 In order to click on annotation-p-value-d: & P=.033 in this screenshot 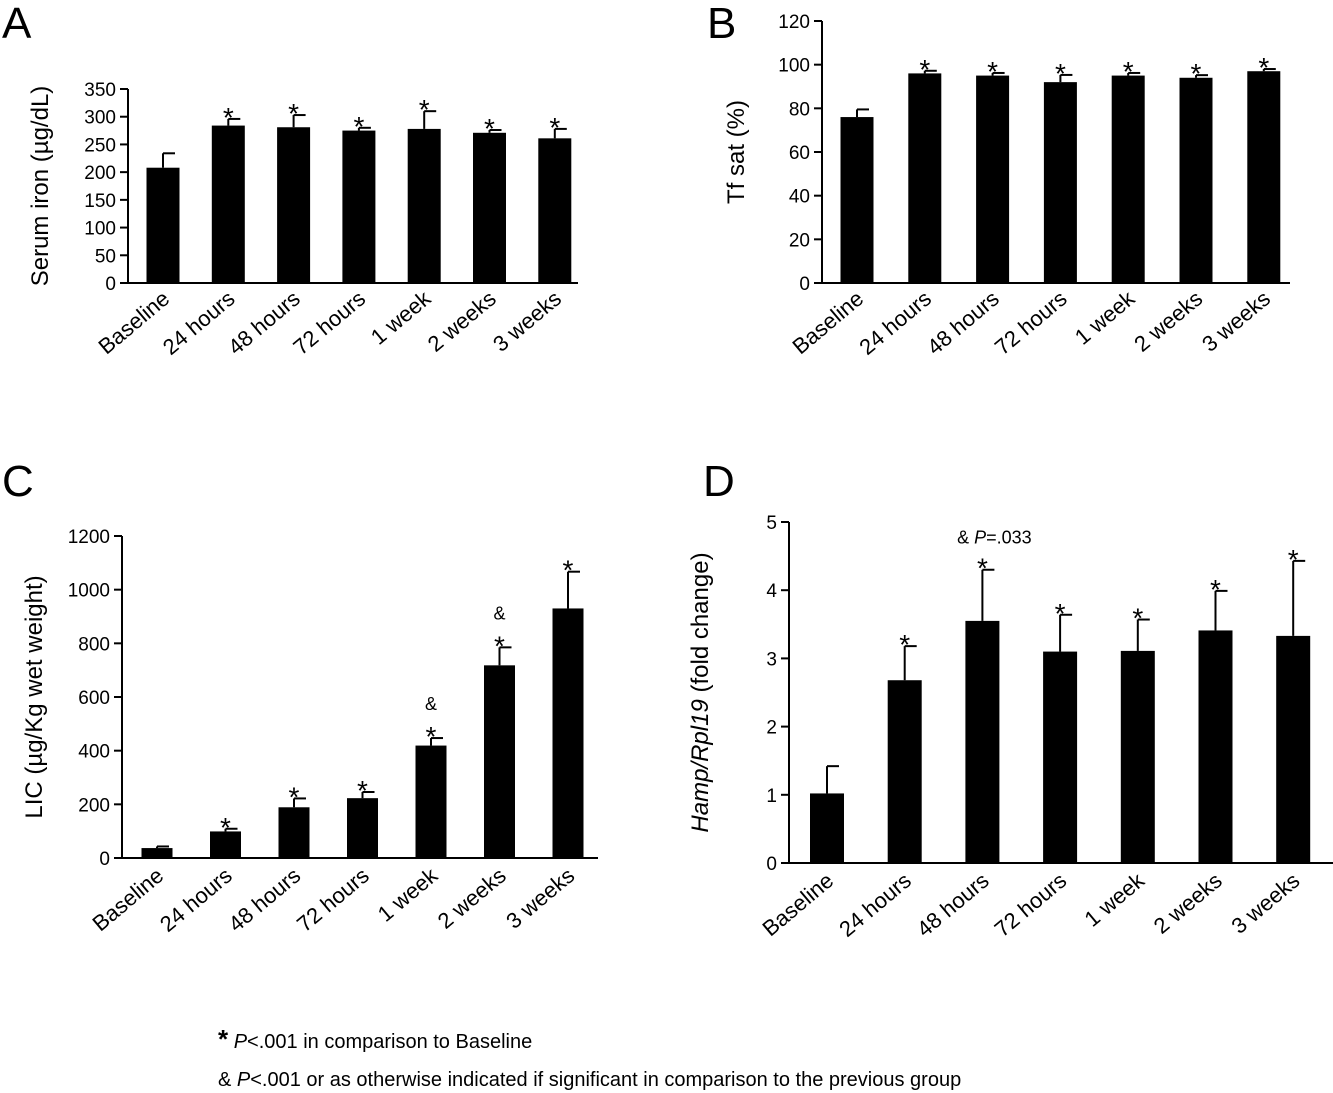, I will do `click(994, 538)`.